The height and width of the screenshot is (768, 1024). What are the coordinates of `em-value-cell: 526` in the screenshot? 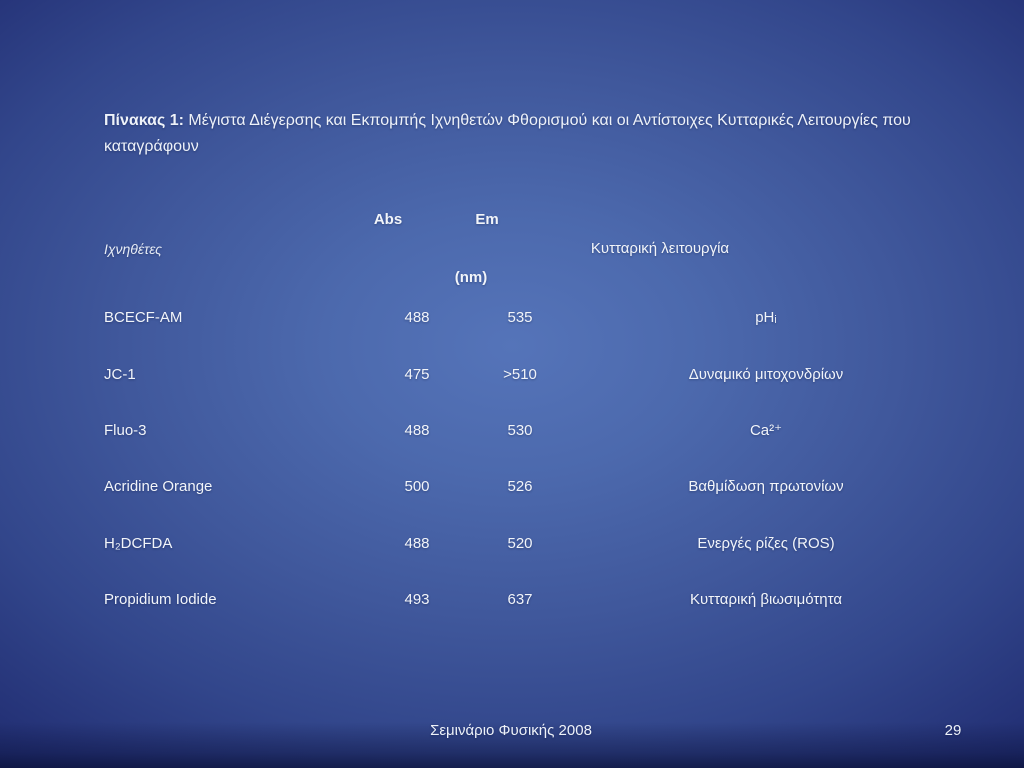 It's located at (520, 486).